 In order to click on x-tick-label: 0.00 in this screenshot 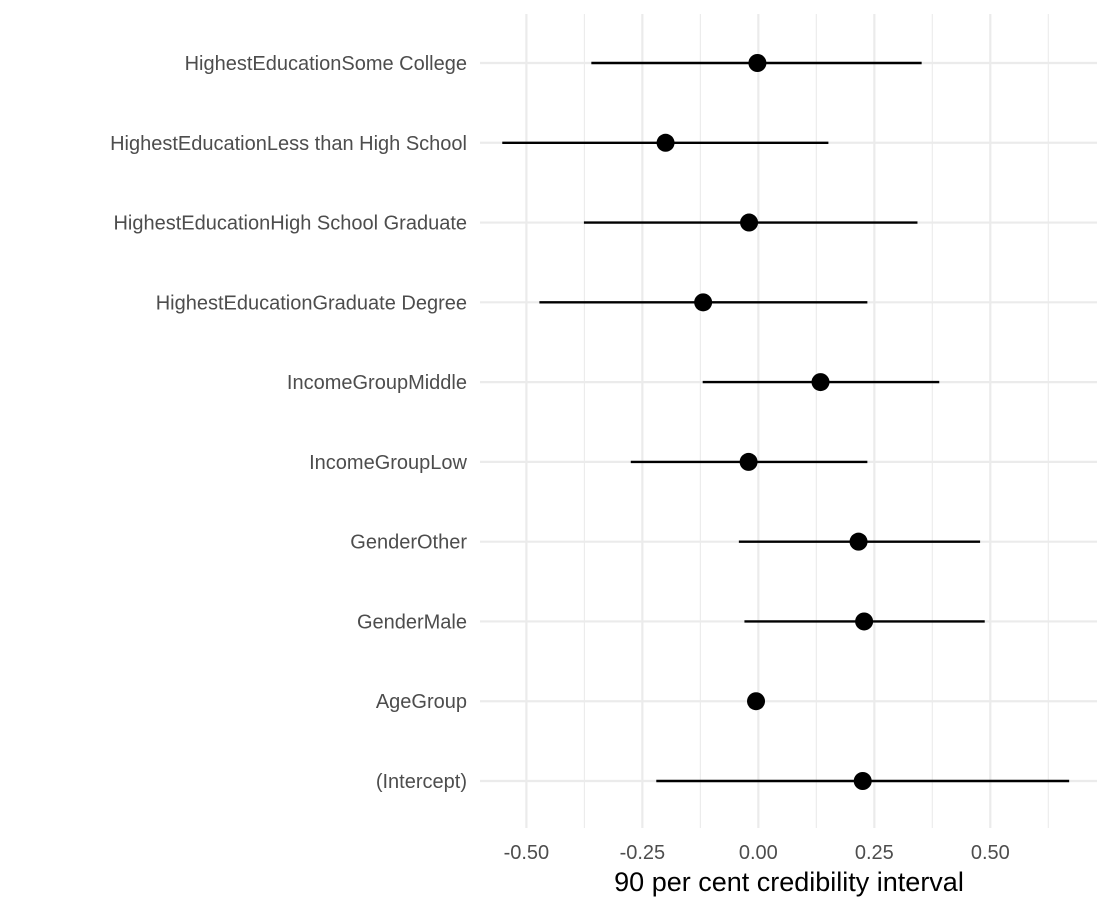, I will do `click(758, 853)`.